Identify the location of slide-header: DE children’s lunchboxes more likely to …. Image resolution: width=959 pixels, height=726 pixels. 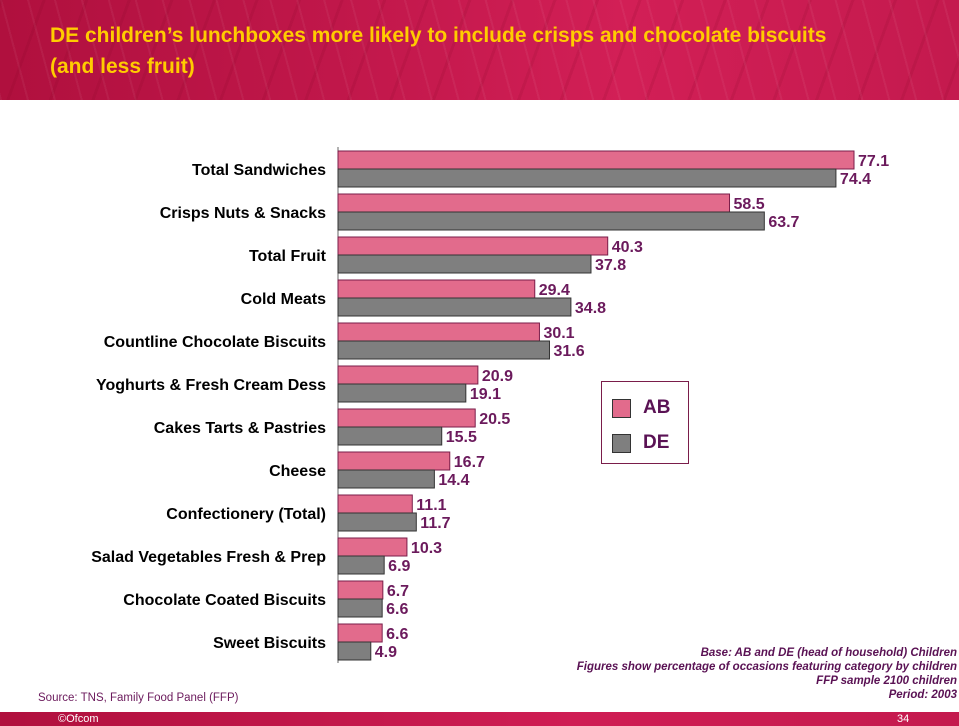
(479, 50).